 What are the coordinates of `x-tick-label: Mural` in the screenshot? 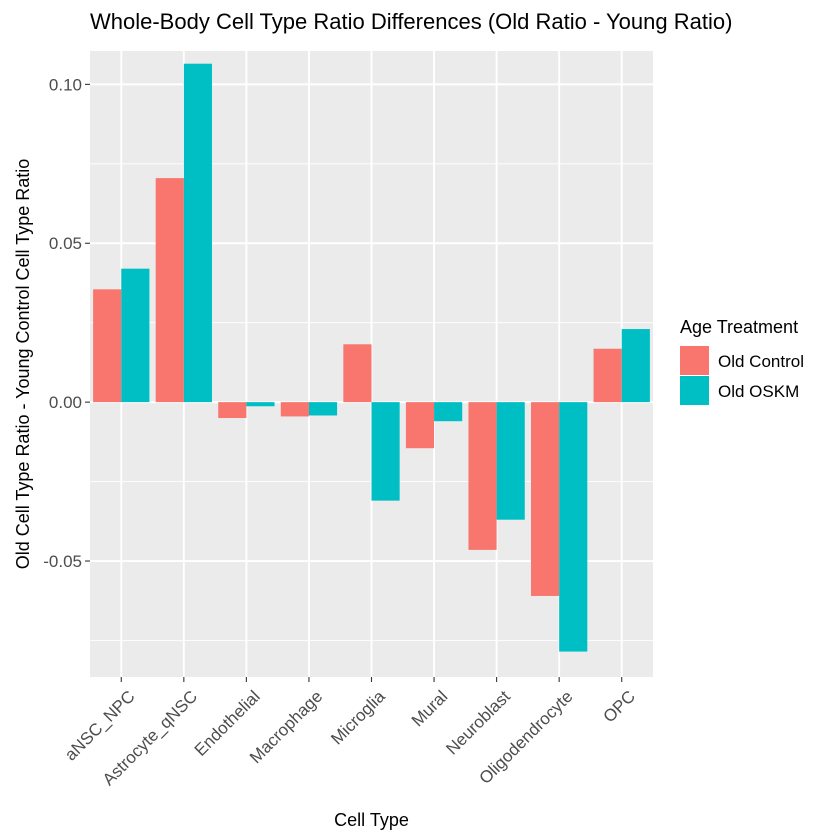 It's located at (429, 708).